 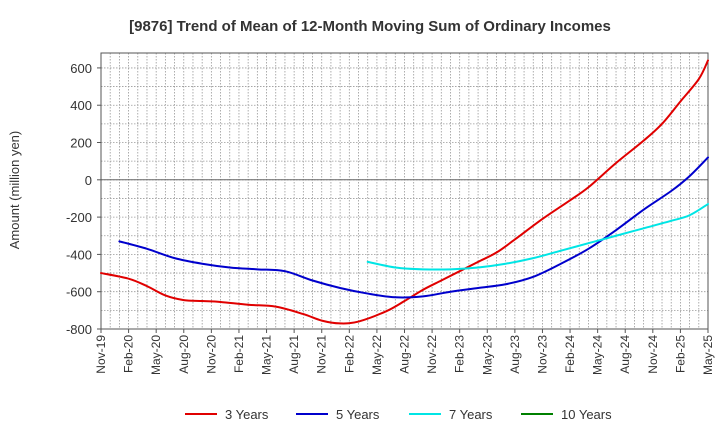 What do you see at coordinates (81, 143) in the screenshot?
I see `y-tick-label: 200` at bounding box center [81, 143].